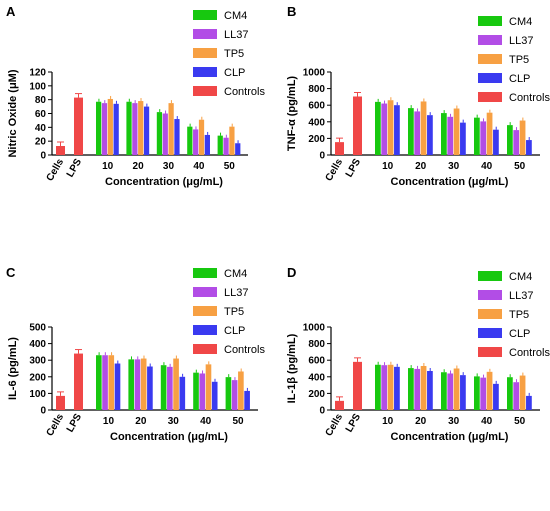  Describe the element at coordinates (11, 11) in the screenshot. I see `panel-letter: A` at that location.